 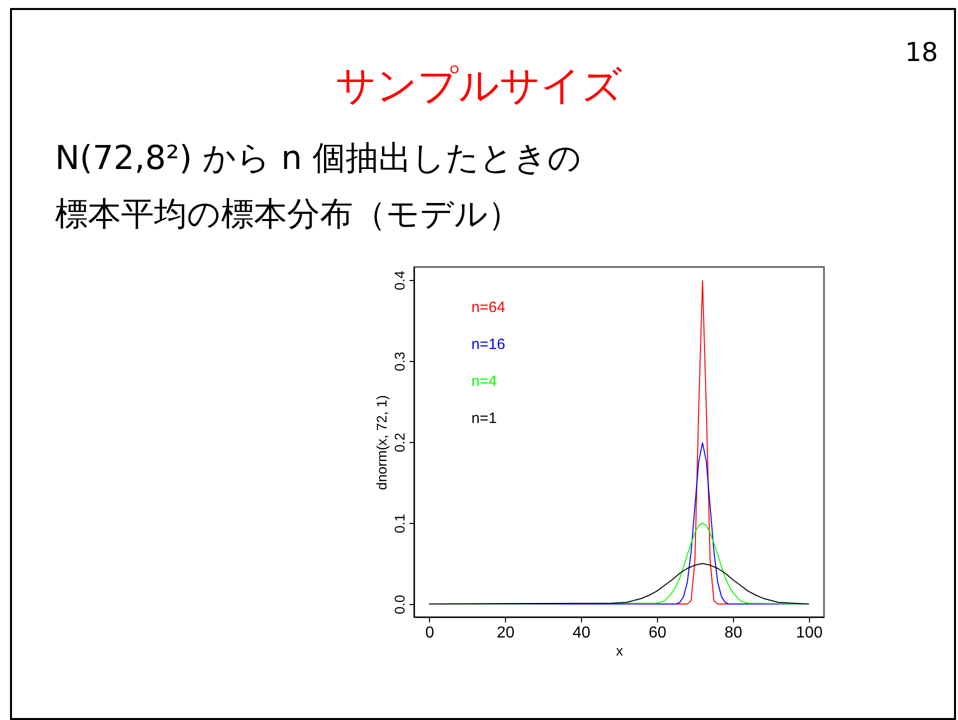 What do you see at coordinates (619, 650) in the screenshot?
I see `x-axis-title: x` at bounding box center [619, 650].